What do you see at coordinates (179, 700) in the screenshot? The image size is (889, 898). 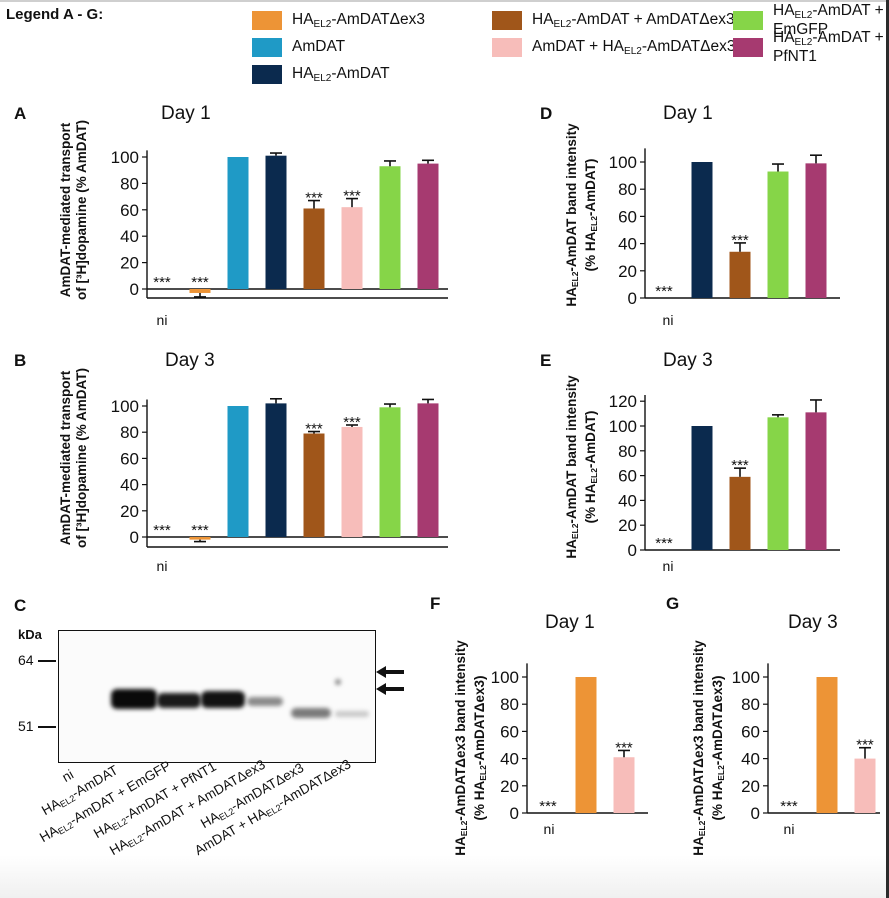 I see `blot-band-lane3` at bounding box center [179, 700].